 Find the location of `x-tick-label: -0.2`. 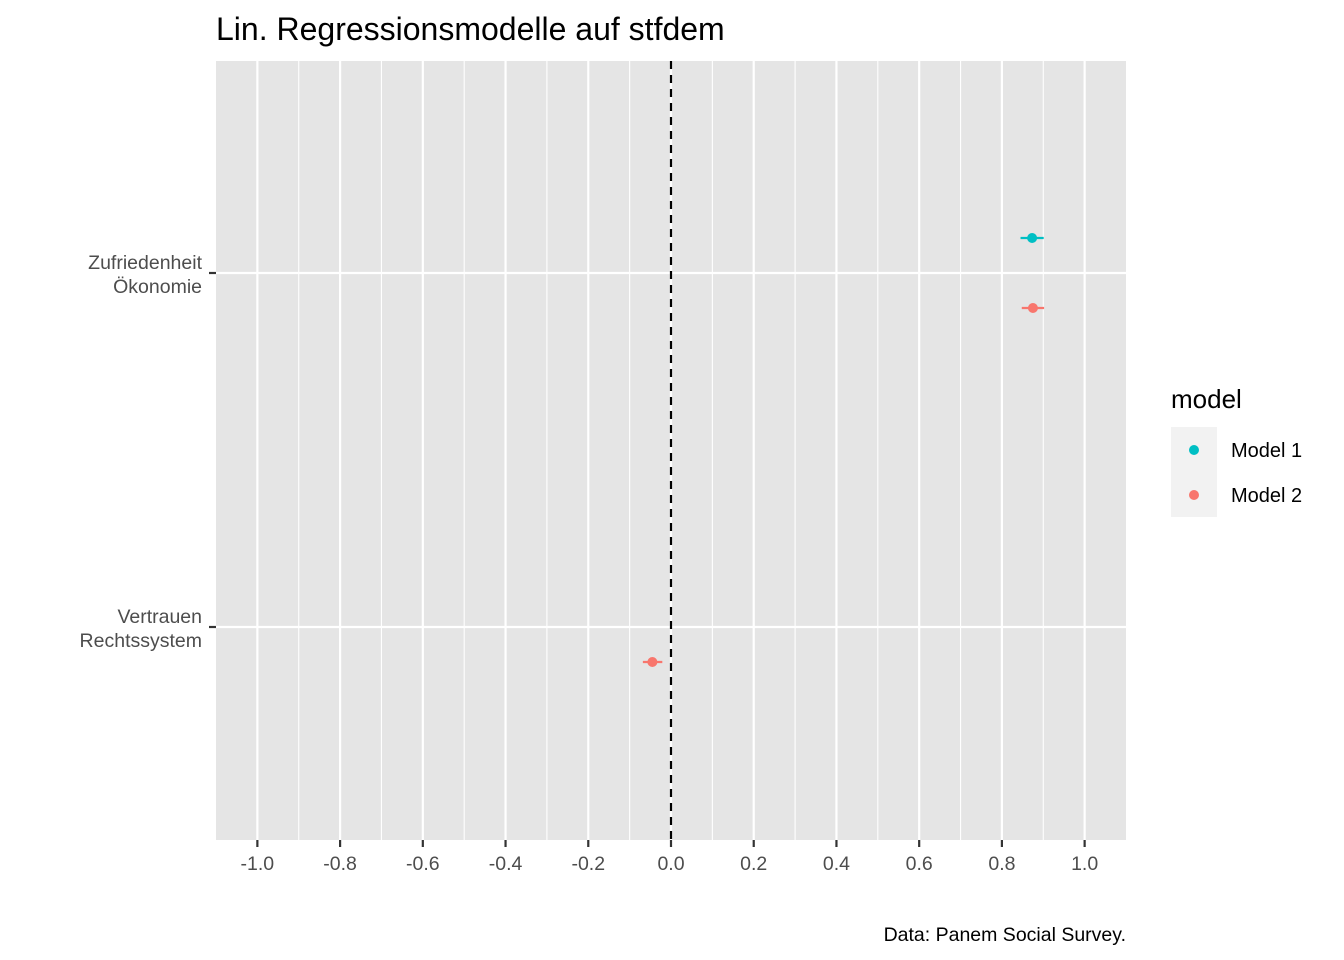

x-tick-label: -0.2 is located at coordinates (588, 864).